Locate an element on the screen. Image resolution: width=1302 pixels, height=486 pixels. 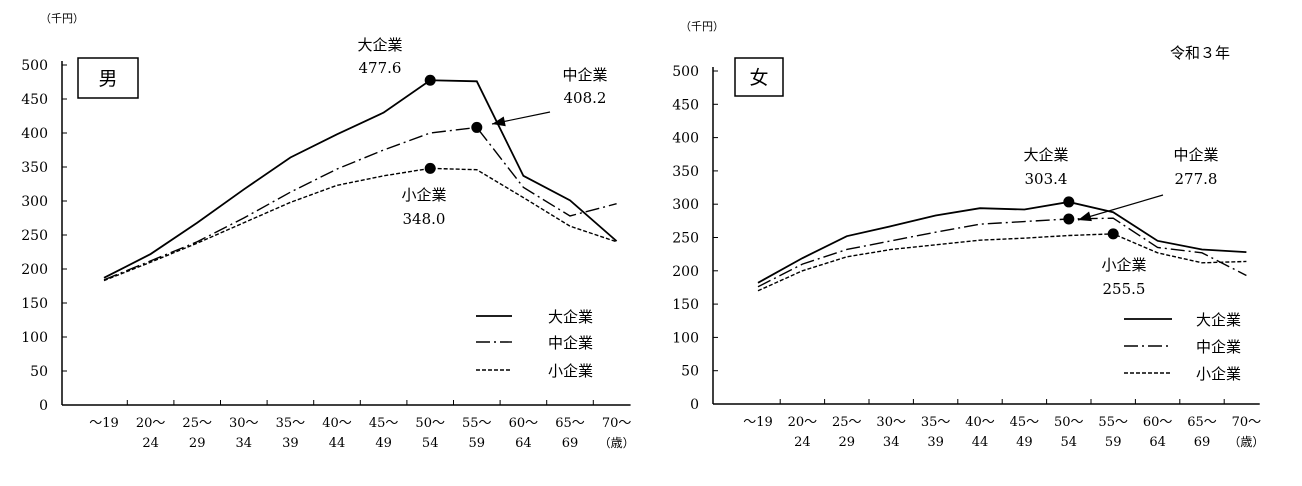
panel-title: 男 is located at coordinates (107, 79).